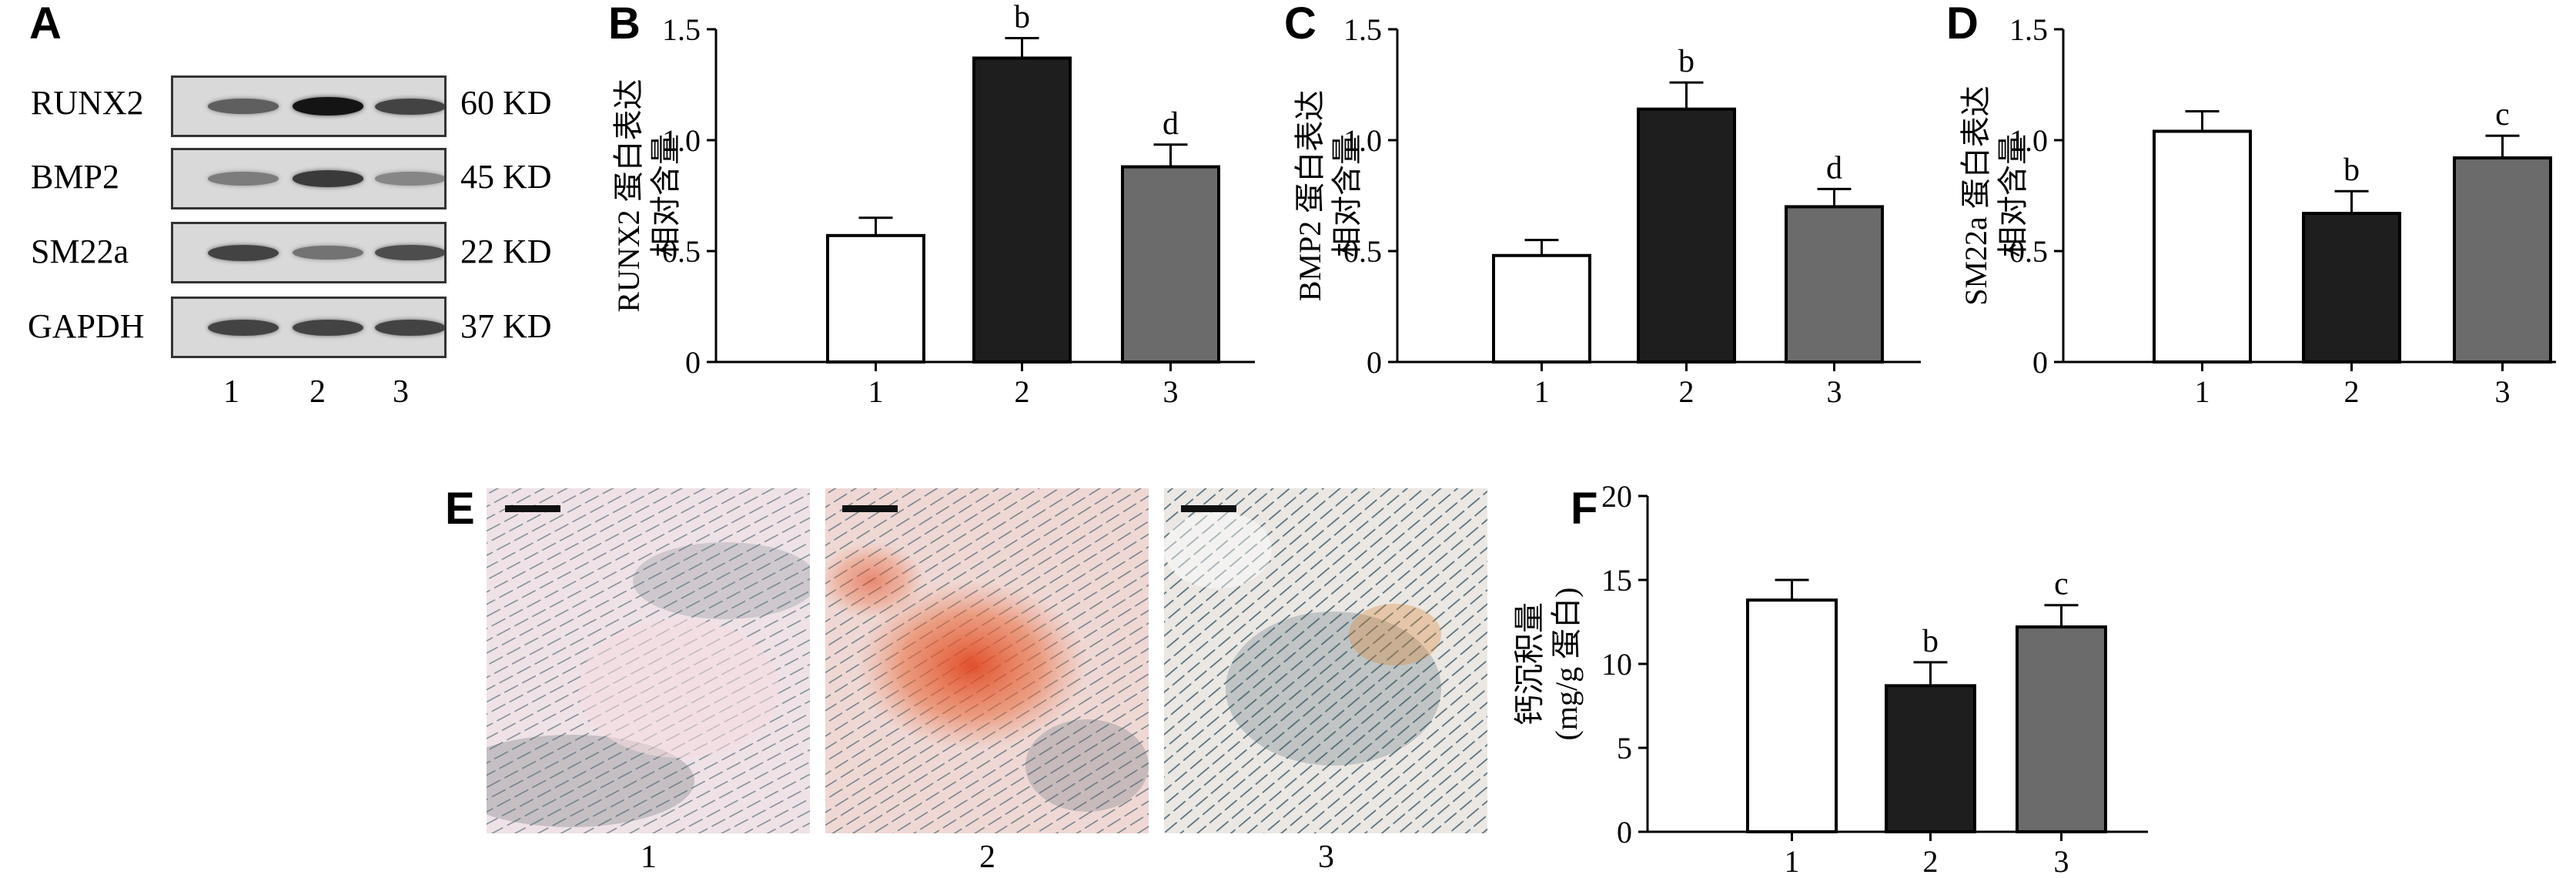  Describe the element at coordinates (506, 177) in the screenshot. I see `blot-size-label: 45 KD` at that location.